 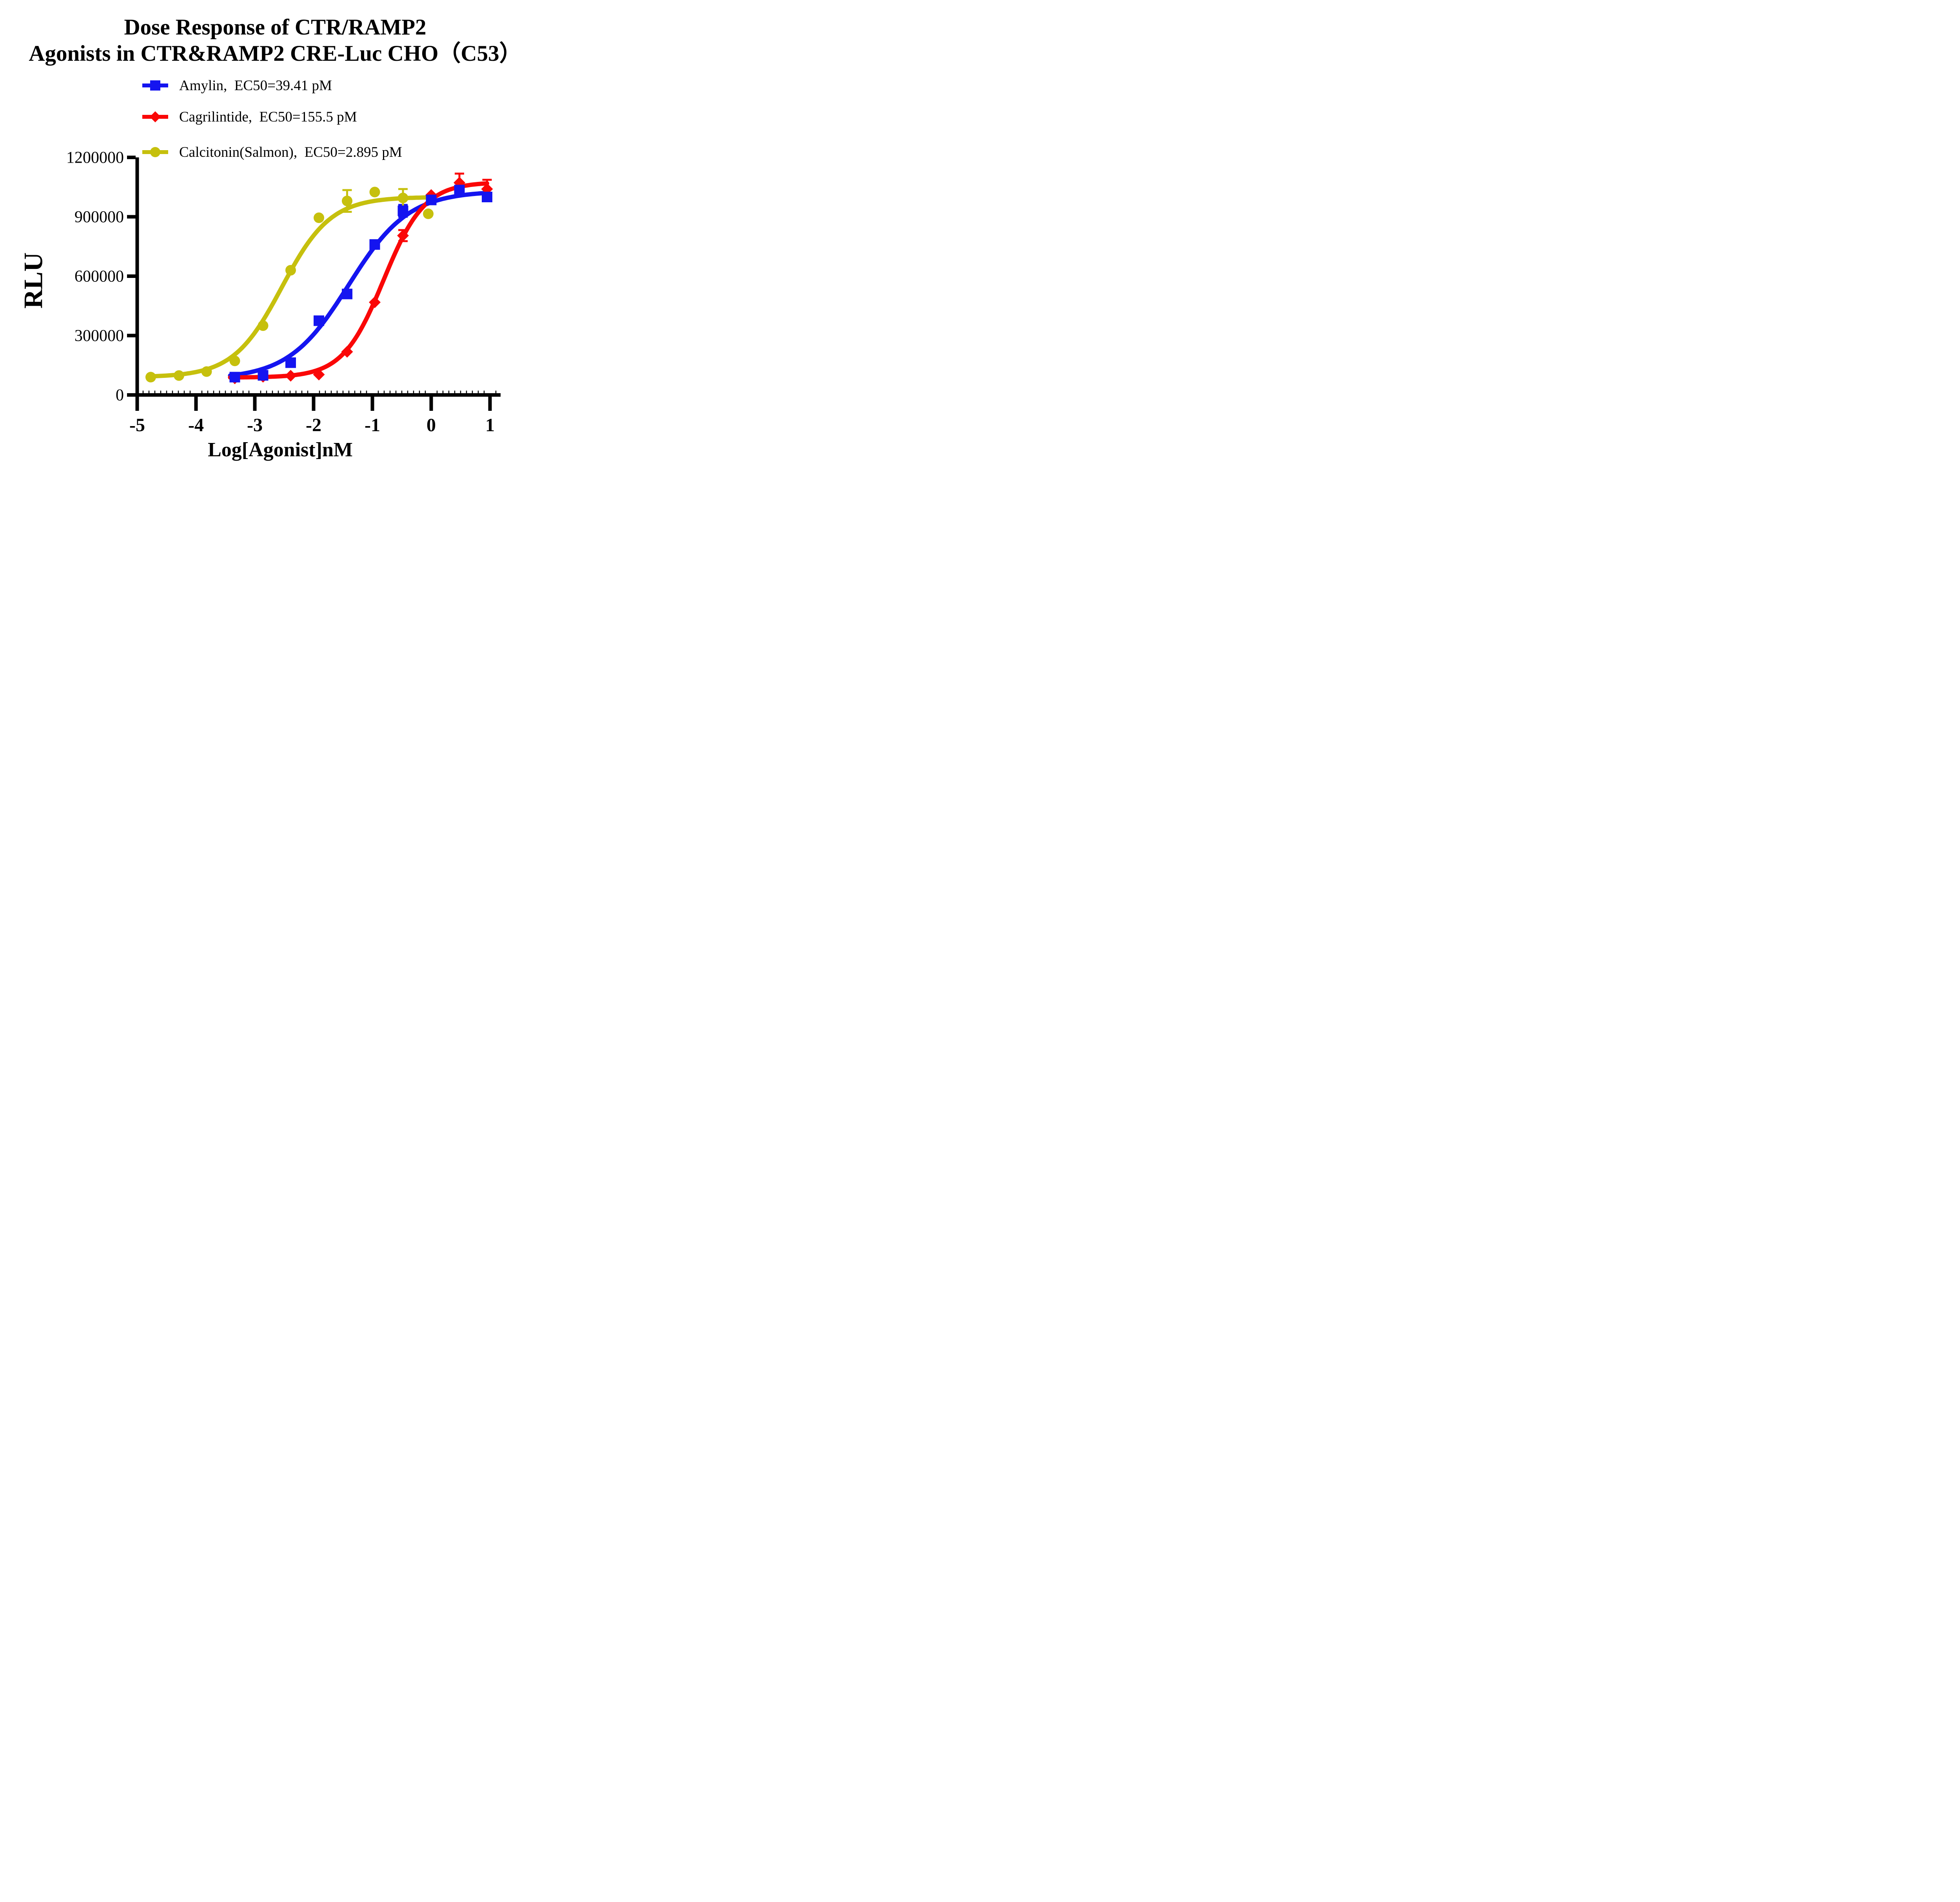 I want to click on x-tick-label: -4, so click(x=196, y=425).